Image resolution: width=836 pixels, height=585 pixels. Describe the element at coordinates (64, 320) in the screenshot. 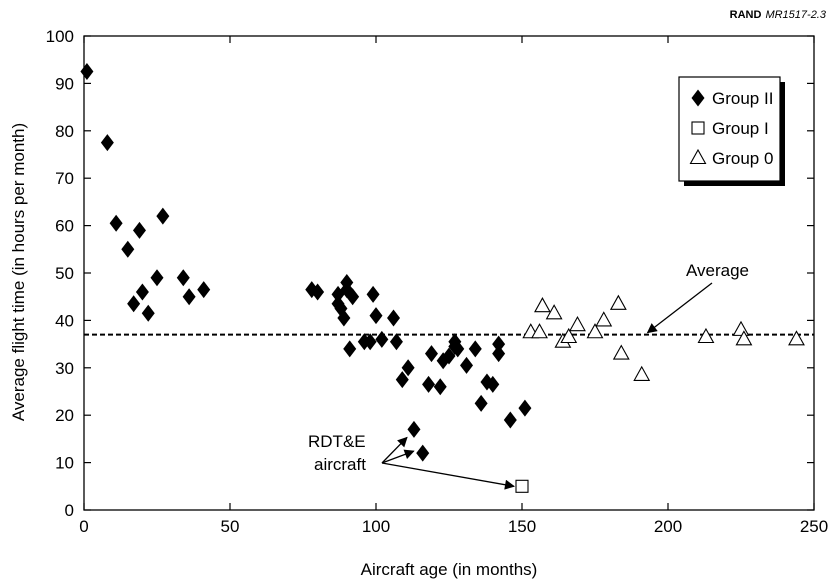

I see `y-tick-label: 40` at that location.